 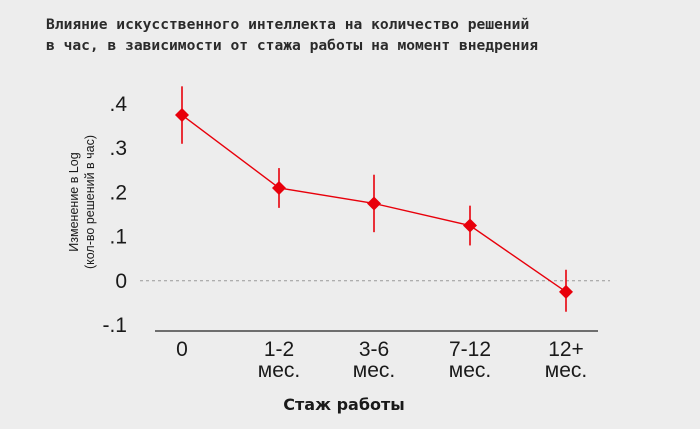 I want to click on y-tick-label: 0, so click(x=121, y=281).